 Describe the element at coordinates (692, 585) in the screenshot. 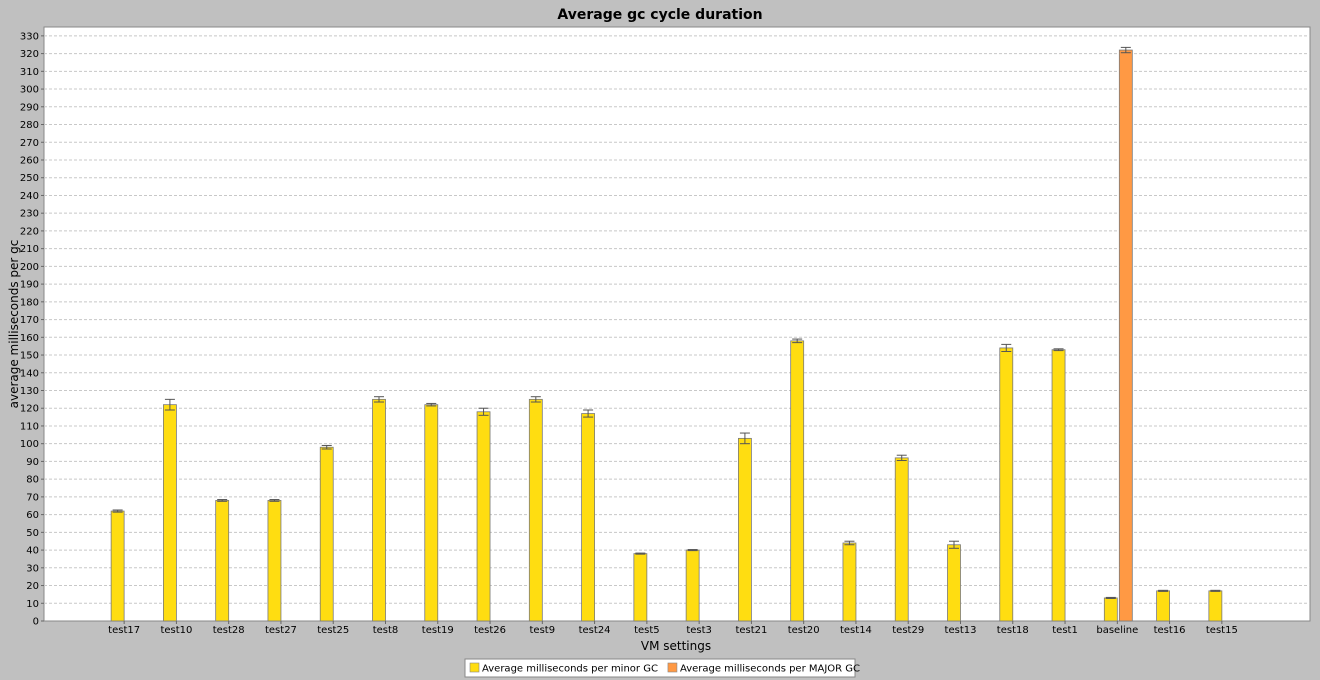

I see `bar-minor-test3` at that location.